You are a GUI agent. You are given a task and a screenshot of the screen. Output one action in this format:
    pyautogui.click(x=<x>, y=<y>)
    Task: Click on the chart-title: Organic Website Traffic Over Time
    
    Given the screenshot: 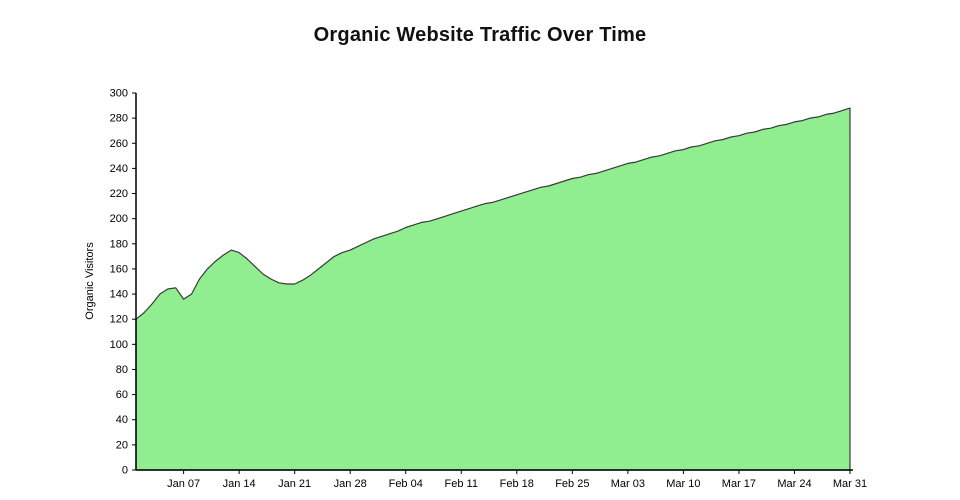 What is the action you would take?
    pyautogui.click(x=480, y=35)
    